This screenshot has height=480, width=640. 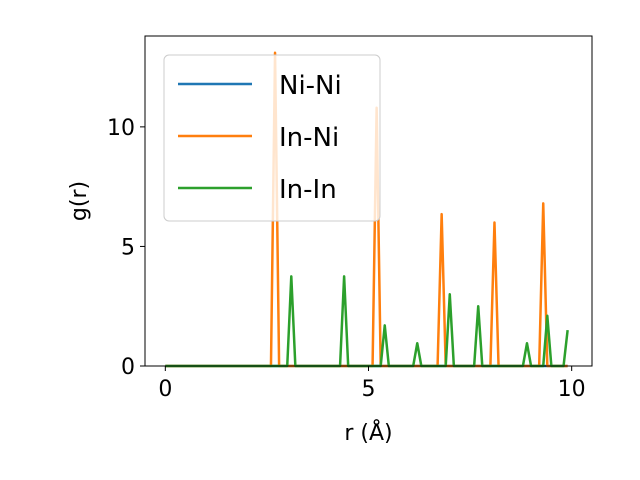 What do you see at coordinates (121, 128) in the screenshot?
I see `y-tick-label: 10` at bounding box center [121, 128].